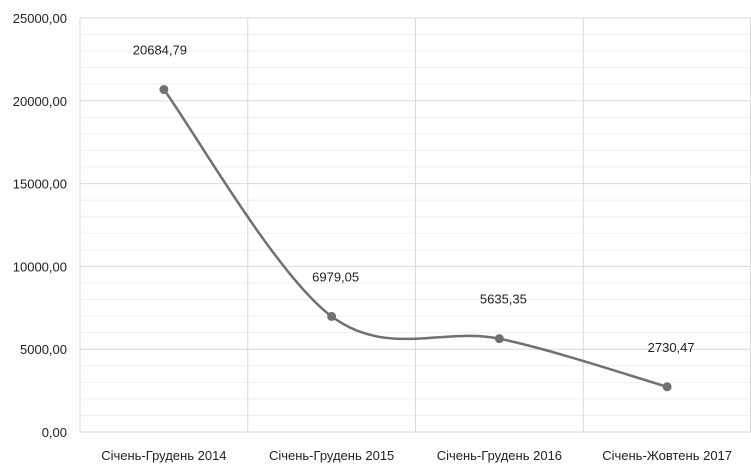  What do you see at coordinates (667, 455) in the screenshot?
I see `x-tick-label: Січень-Жовтень 2017` at bounding box center [667, 455].